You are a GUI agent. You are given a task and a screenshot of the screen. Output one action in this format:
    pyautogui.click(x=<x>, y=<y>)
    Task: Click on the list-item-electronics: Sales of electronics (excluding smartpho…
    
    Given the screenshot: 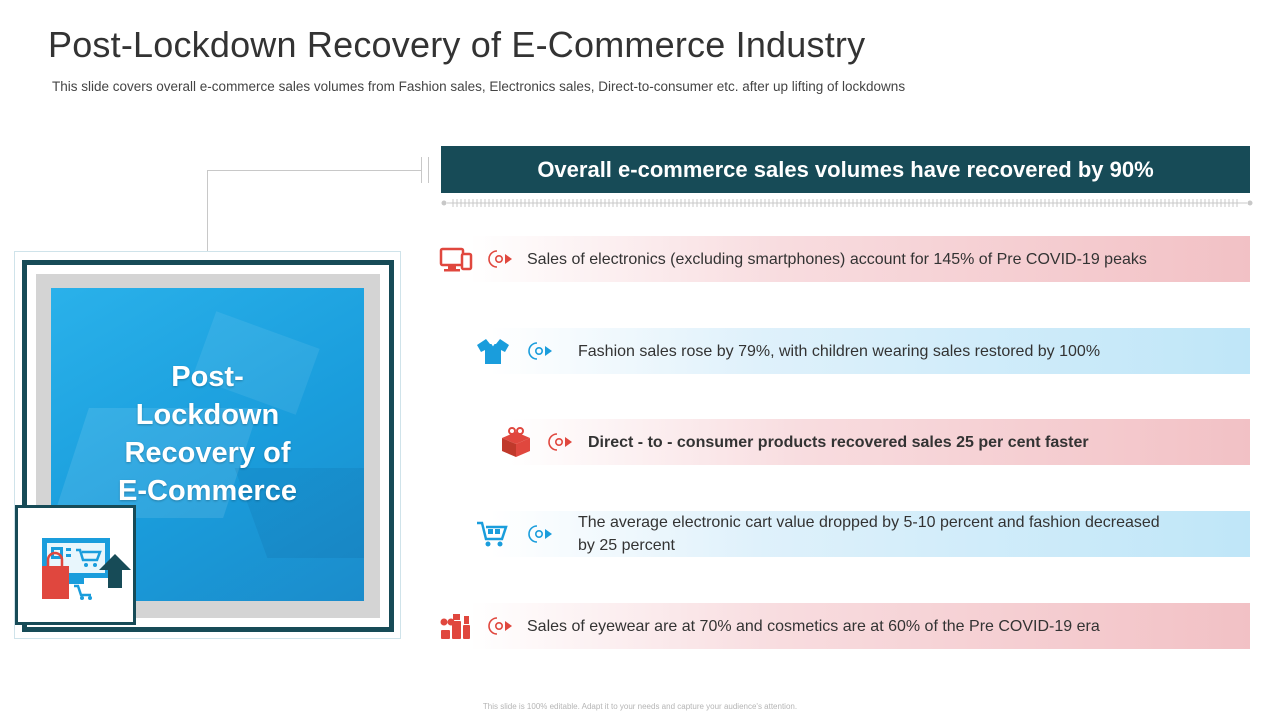 What is the action you would take?
    pyautogui.click(x=840, y=259)
    